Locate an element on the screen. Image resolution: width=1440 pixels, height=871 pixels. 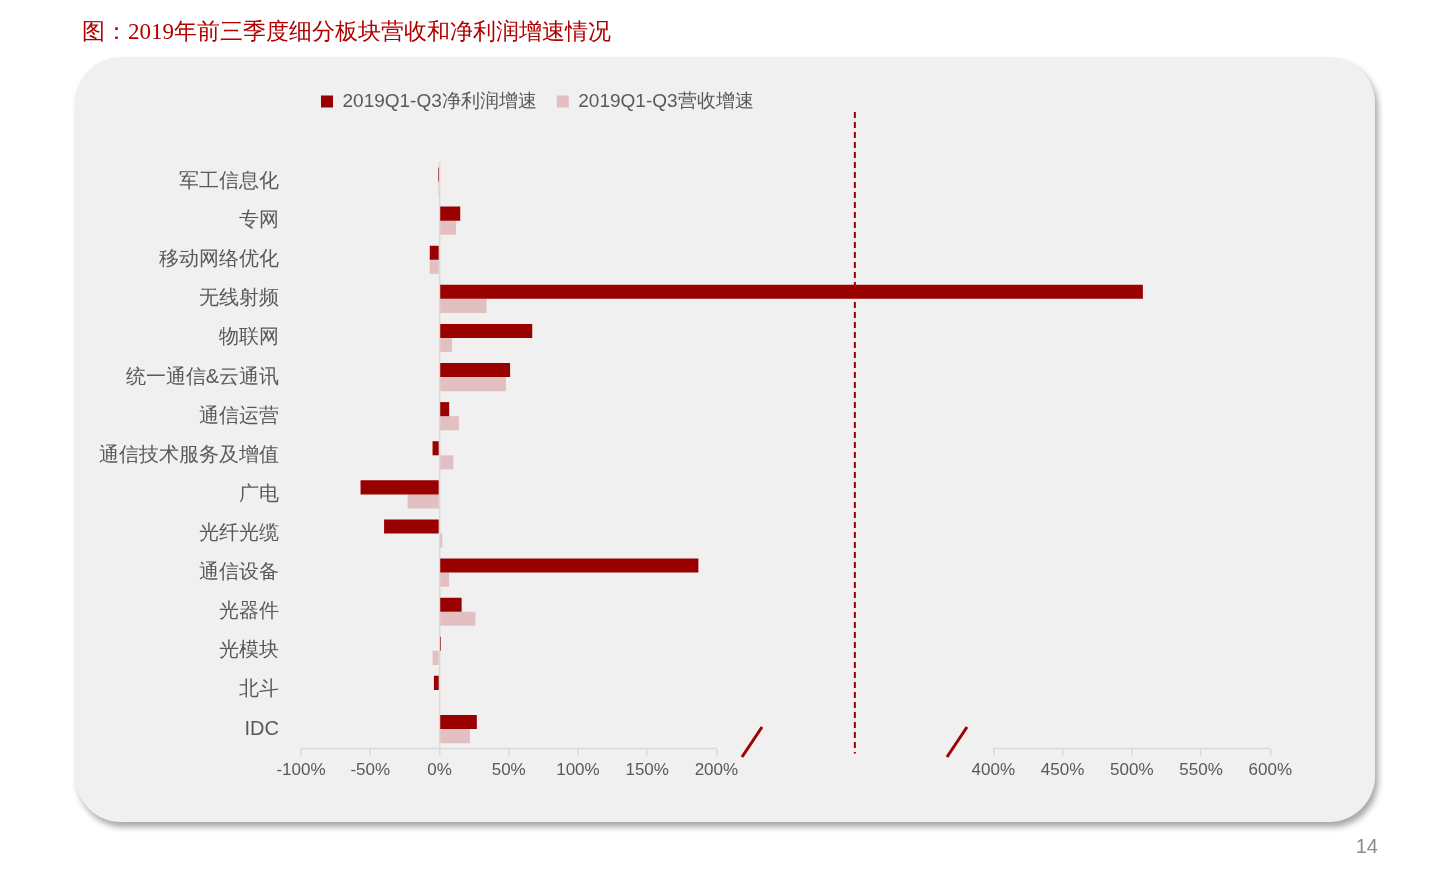
x-tick-label: 100% is located at coordinates (578, 770).